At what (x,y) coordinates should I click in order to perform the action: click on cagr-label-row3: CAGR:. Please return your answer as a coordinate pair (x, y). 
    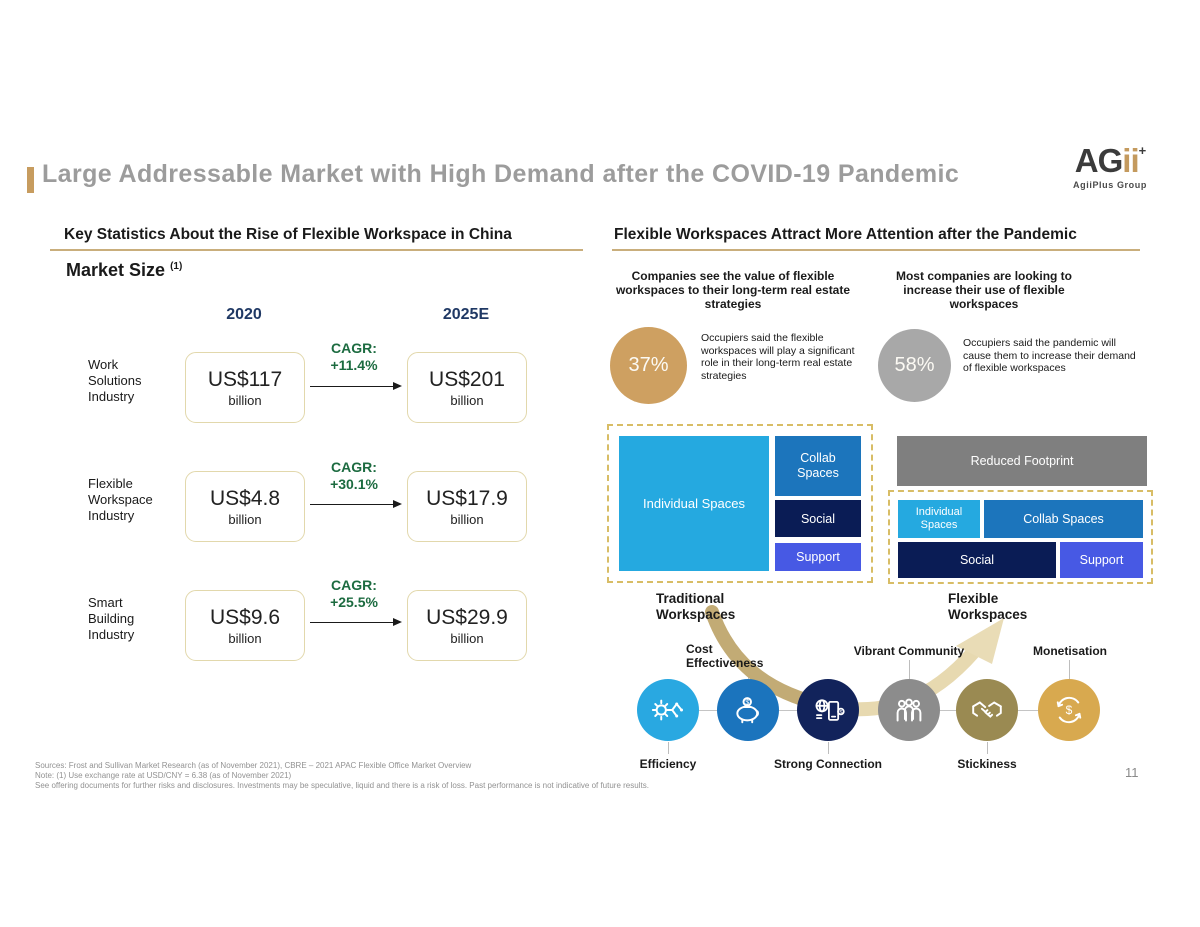
    Looking at the image, I should click on (354, 585).